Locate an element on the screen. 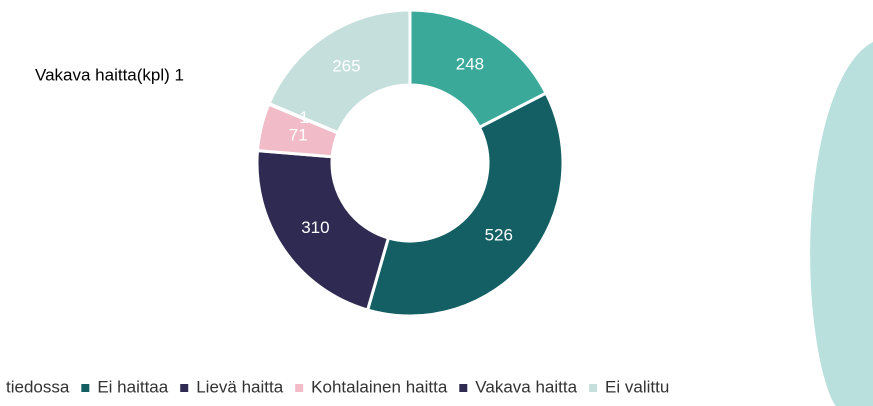  legend-label: Ei valittu is located at coordinates (637, 386).